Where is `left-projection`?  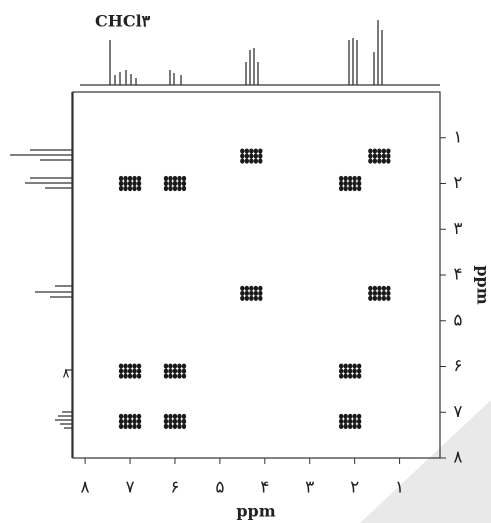 left-projection is located at coordinates (41, 275).